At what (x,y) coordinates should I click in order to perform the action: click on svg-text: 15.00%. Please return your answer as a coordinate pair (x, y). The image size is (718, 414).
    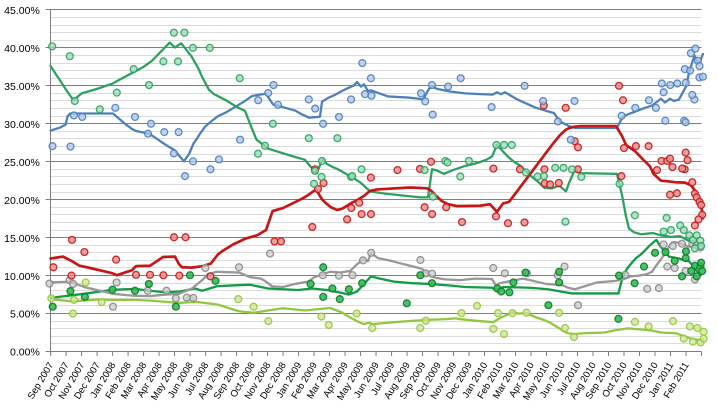
    Looking at the image, I should click on (22, 239).